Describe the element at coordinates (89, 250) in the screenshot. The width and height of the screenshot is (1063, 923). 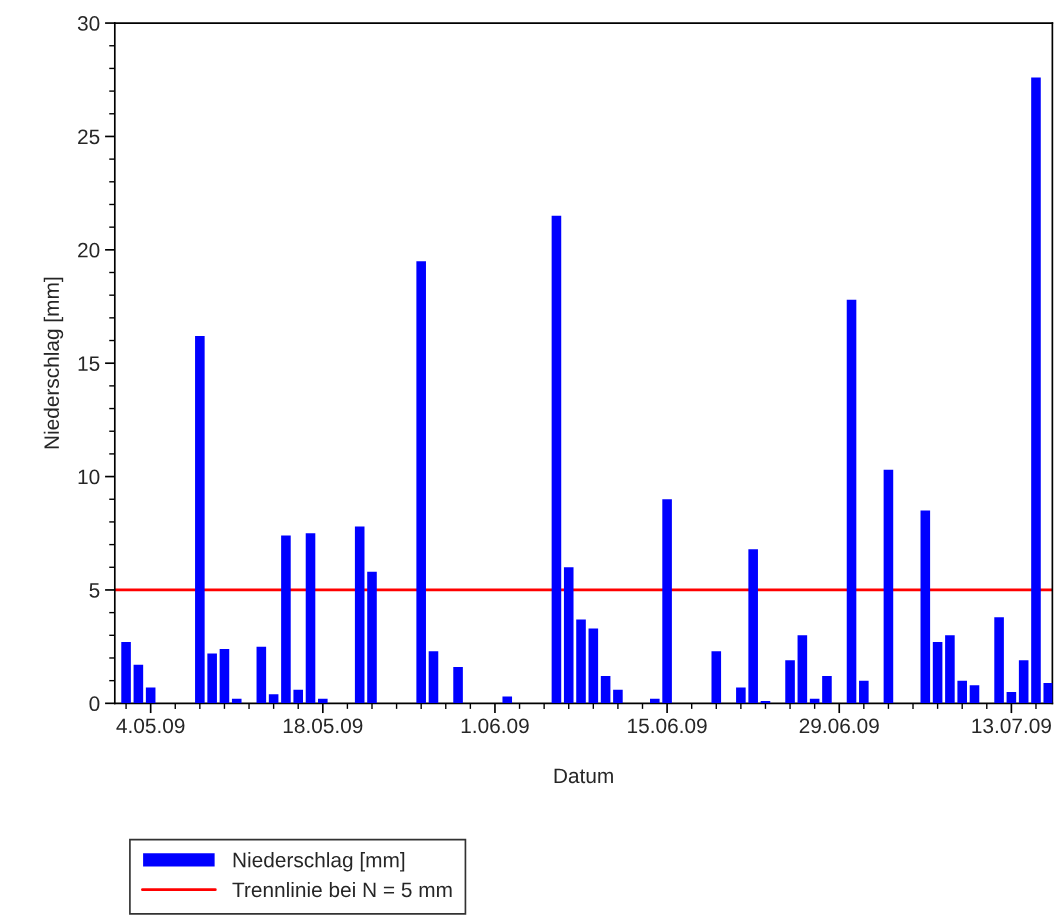
I see `y-tick-label: 20` at that location.